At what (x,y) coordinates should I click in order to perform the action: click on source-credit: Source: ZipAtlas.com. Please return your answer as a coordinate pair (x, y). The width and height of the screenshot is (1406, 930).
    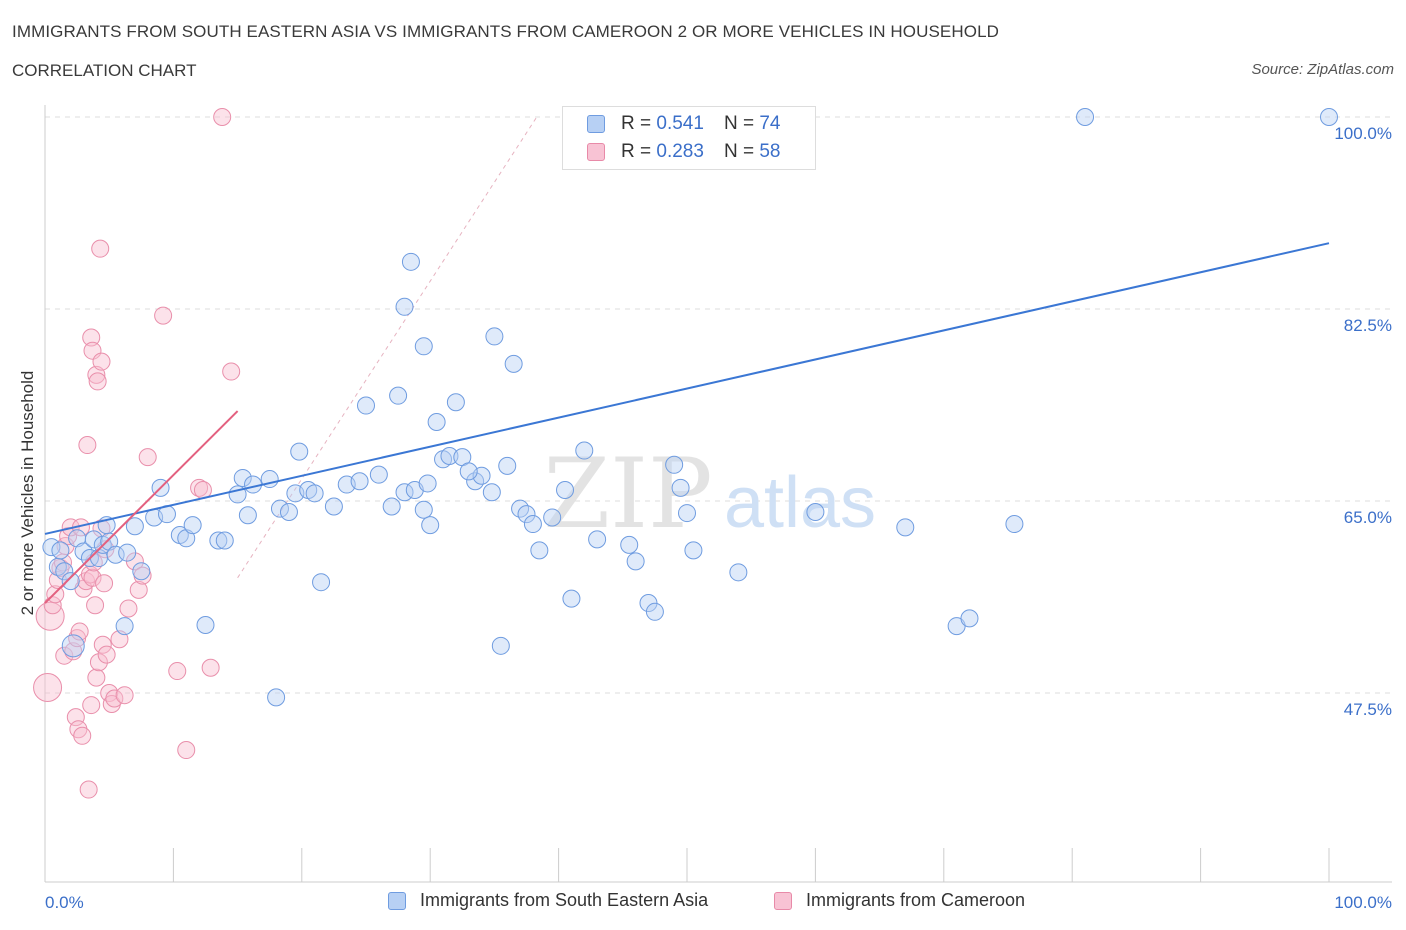
    Looking at the image, I should click on (1322, 69).